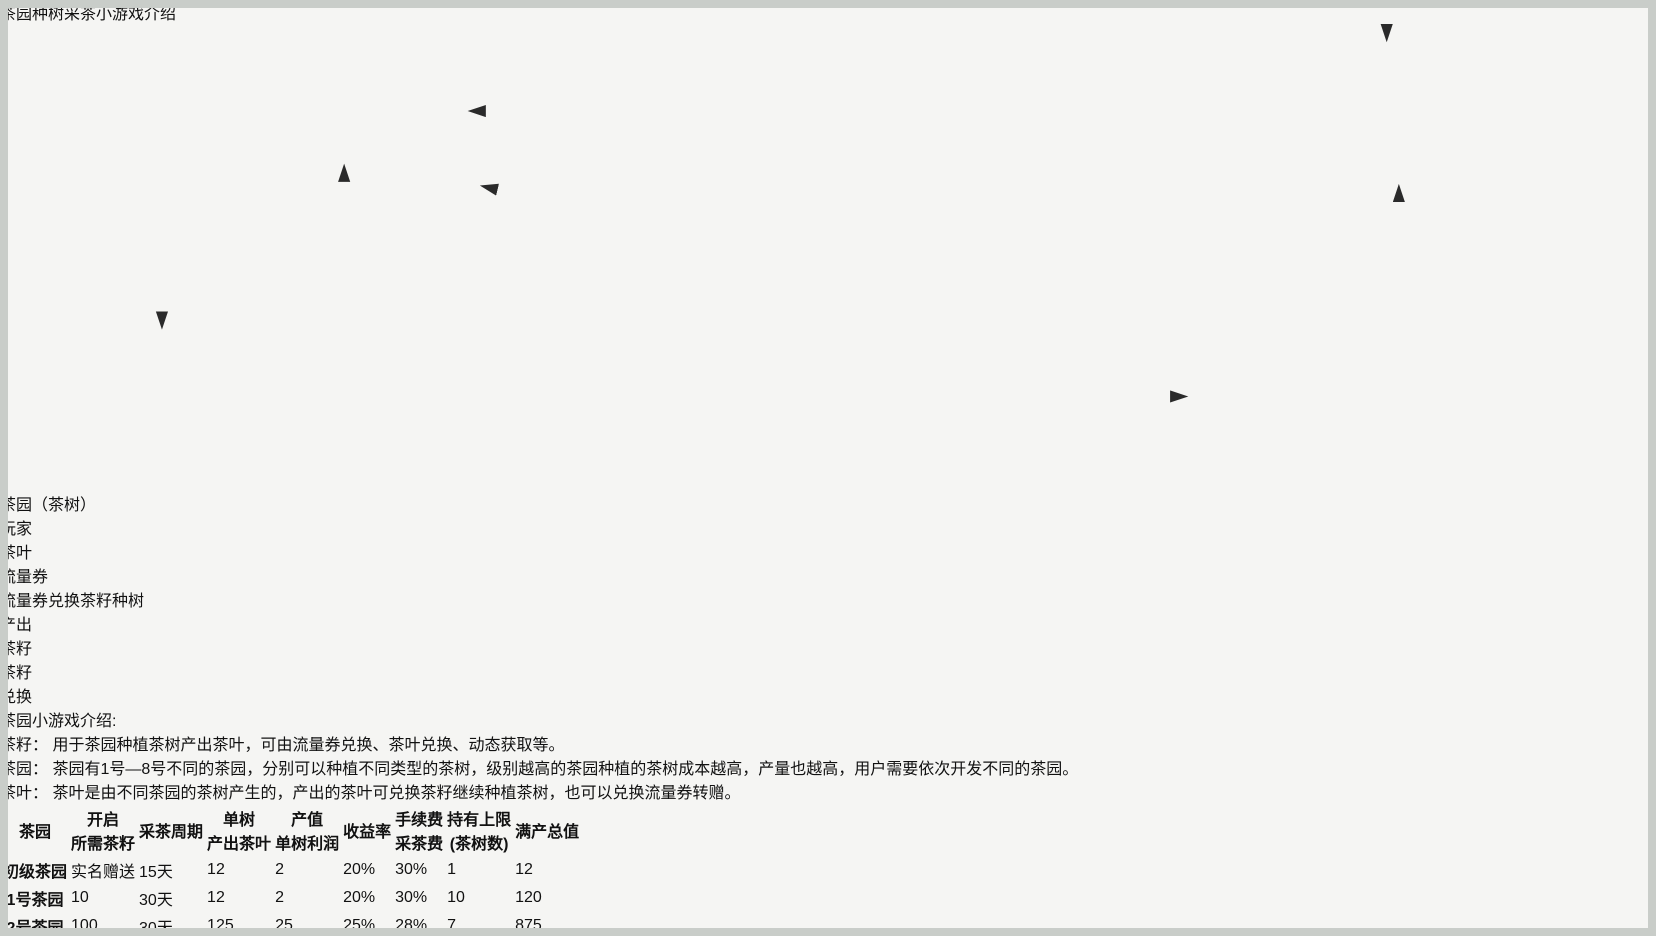 This screenshot has height=936, width=1656. What do you see at coordinates (24, 769) in the screenshot?
I see `intro-term: 茶园：` at bounding box center [24, 769].